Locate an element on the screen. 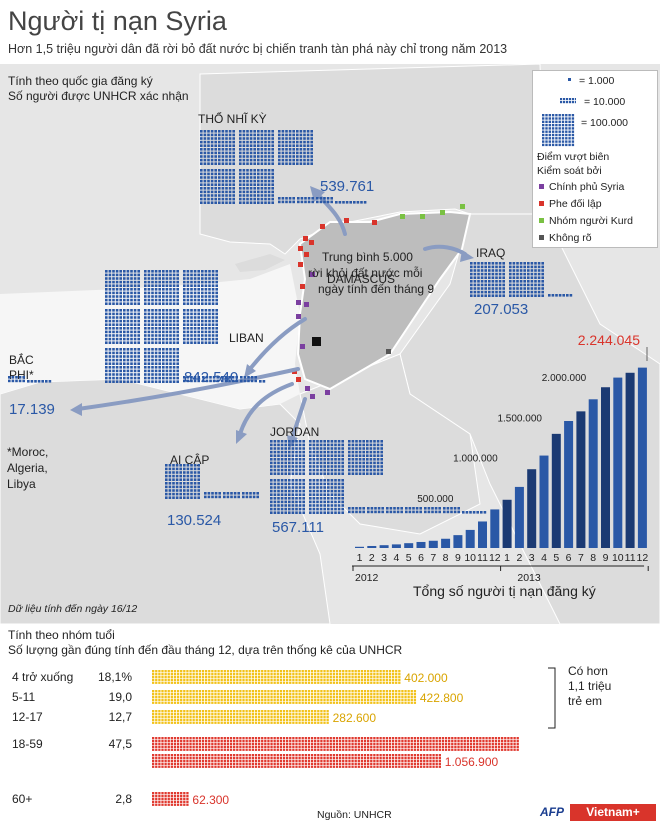 Image resolution: width=660 pixels, height=824 pixels. y-tick-label: 1.500.000 is located at coordinates (519, 418).